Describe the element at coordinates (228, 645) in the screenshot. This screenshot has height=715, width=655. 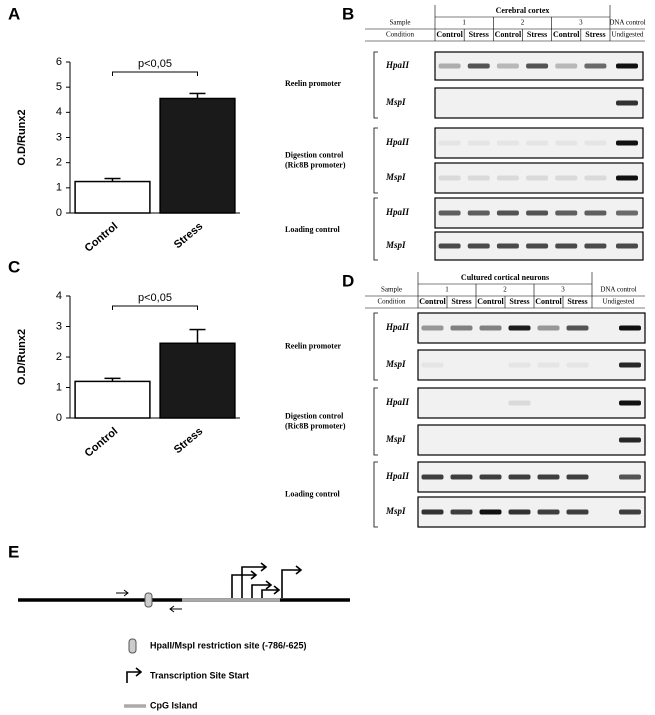
I see `legend-text: HpaII/MspI restriction site (-786/-625)` at that location.